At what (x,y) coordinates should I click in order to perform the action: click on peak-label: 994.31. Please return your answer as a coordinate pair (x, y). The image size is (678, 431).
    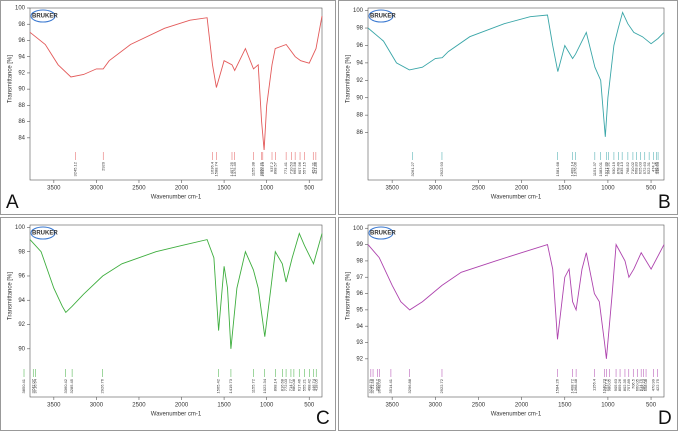
    Looking at the image, I should click on (607, 167).